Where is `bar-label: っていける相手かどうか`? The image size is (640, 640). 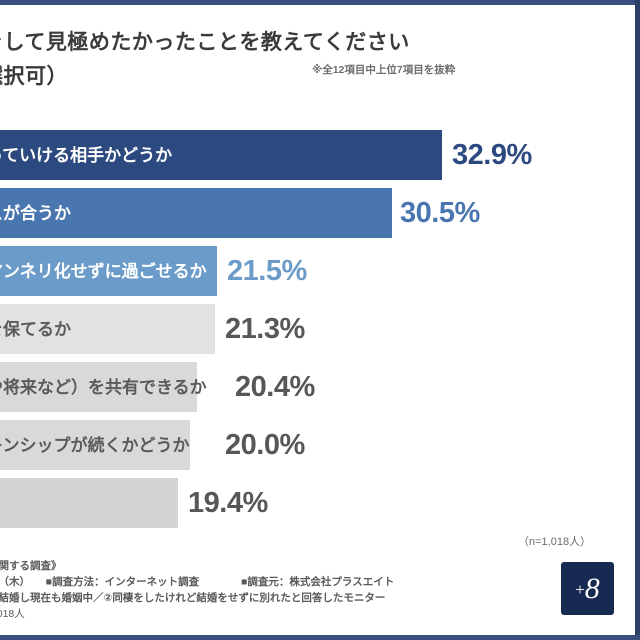 bar-label: っていける相手かどうか is located at coordinates (86, 155).